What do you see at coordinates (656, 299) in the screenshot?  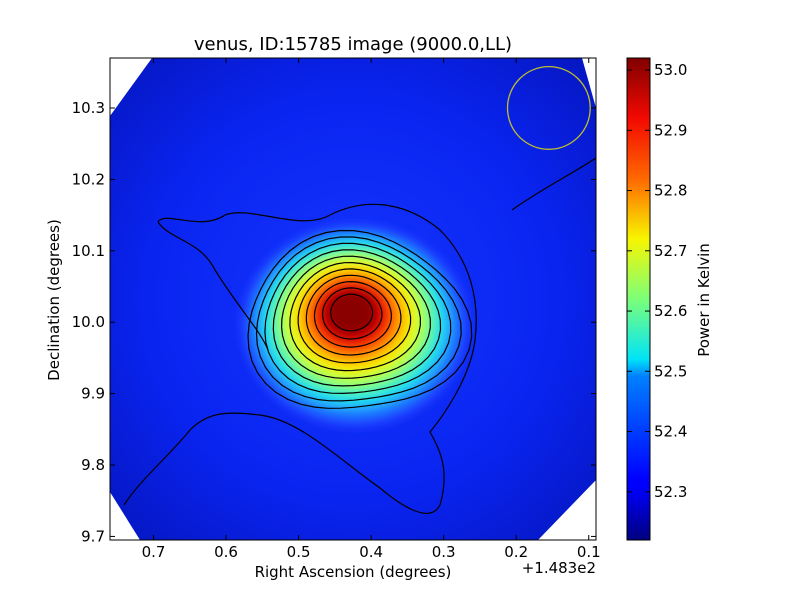 I see `colorbar: 52.3 52.4 52.5 52.6 52.7 52.8 52.9 53.0` at bounding box center [656, 299].